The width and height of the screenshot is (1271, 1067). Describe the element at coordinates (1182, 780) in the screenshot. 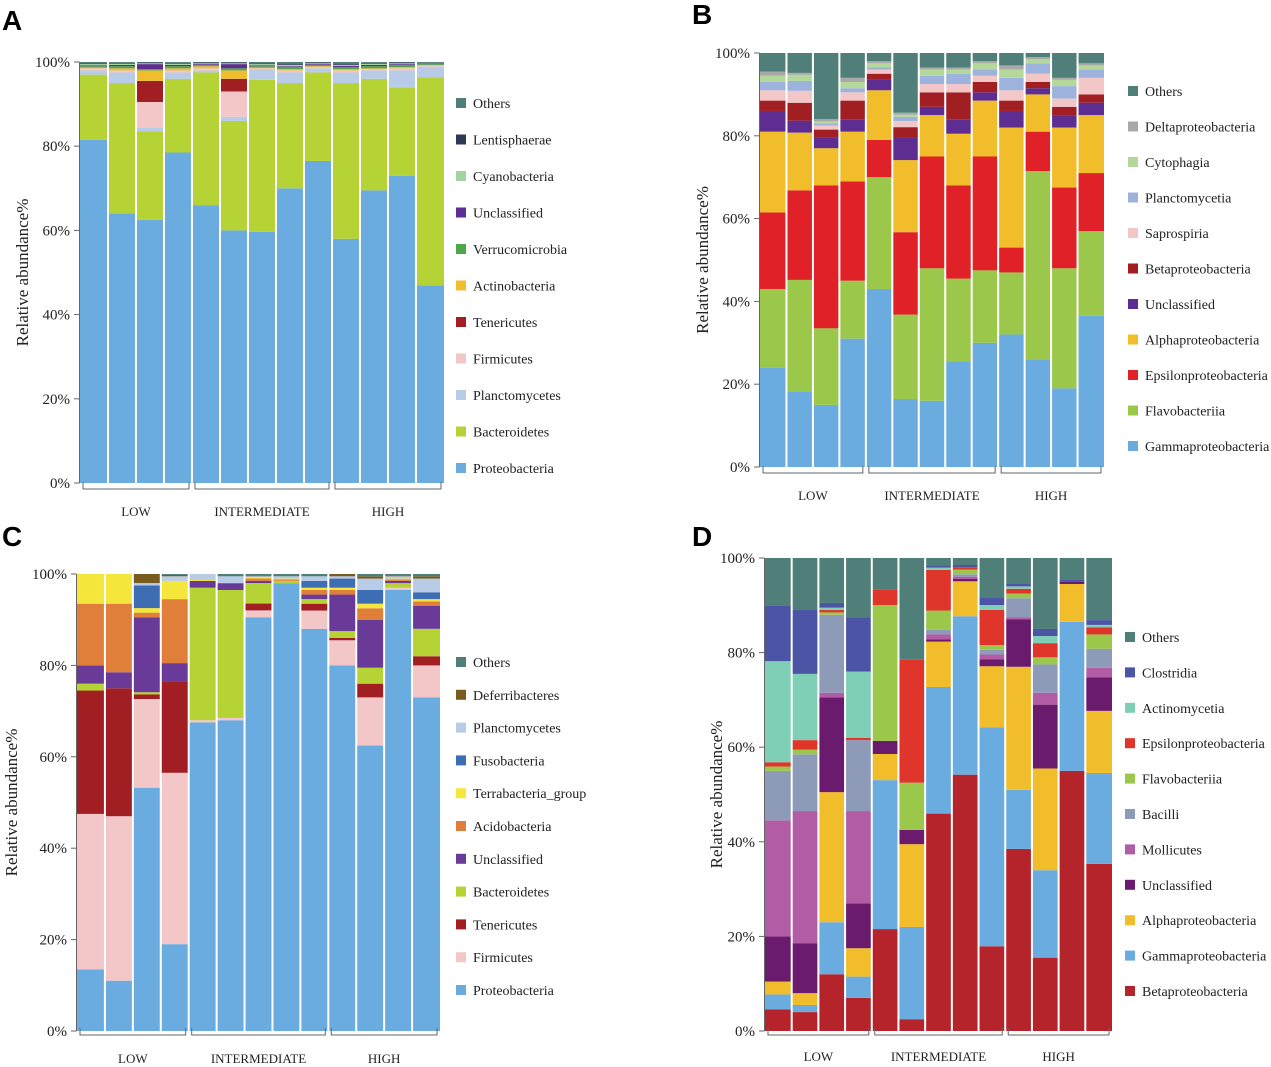

I see `legend-label: Flavobacteriia` at that location.